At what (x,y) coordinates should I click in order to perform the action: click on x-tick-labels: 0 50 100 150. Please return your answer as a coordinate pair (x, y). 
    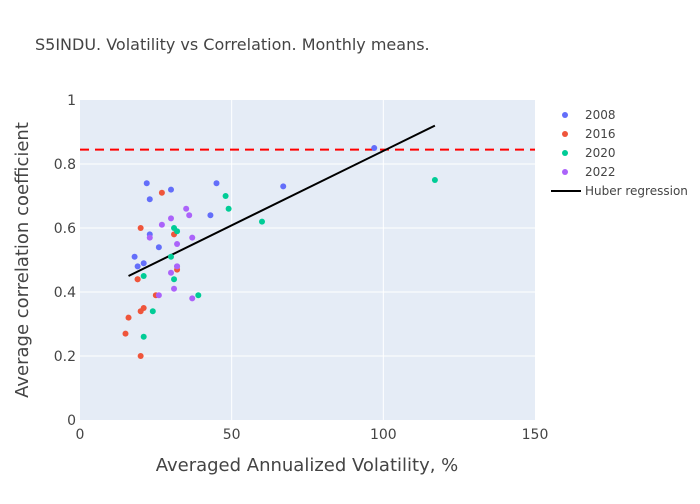
    Looking at the image, I should click on (312, 435).